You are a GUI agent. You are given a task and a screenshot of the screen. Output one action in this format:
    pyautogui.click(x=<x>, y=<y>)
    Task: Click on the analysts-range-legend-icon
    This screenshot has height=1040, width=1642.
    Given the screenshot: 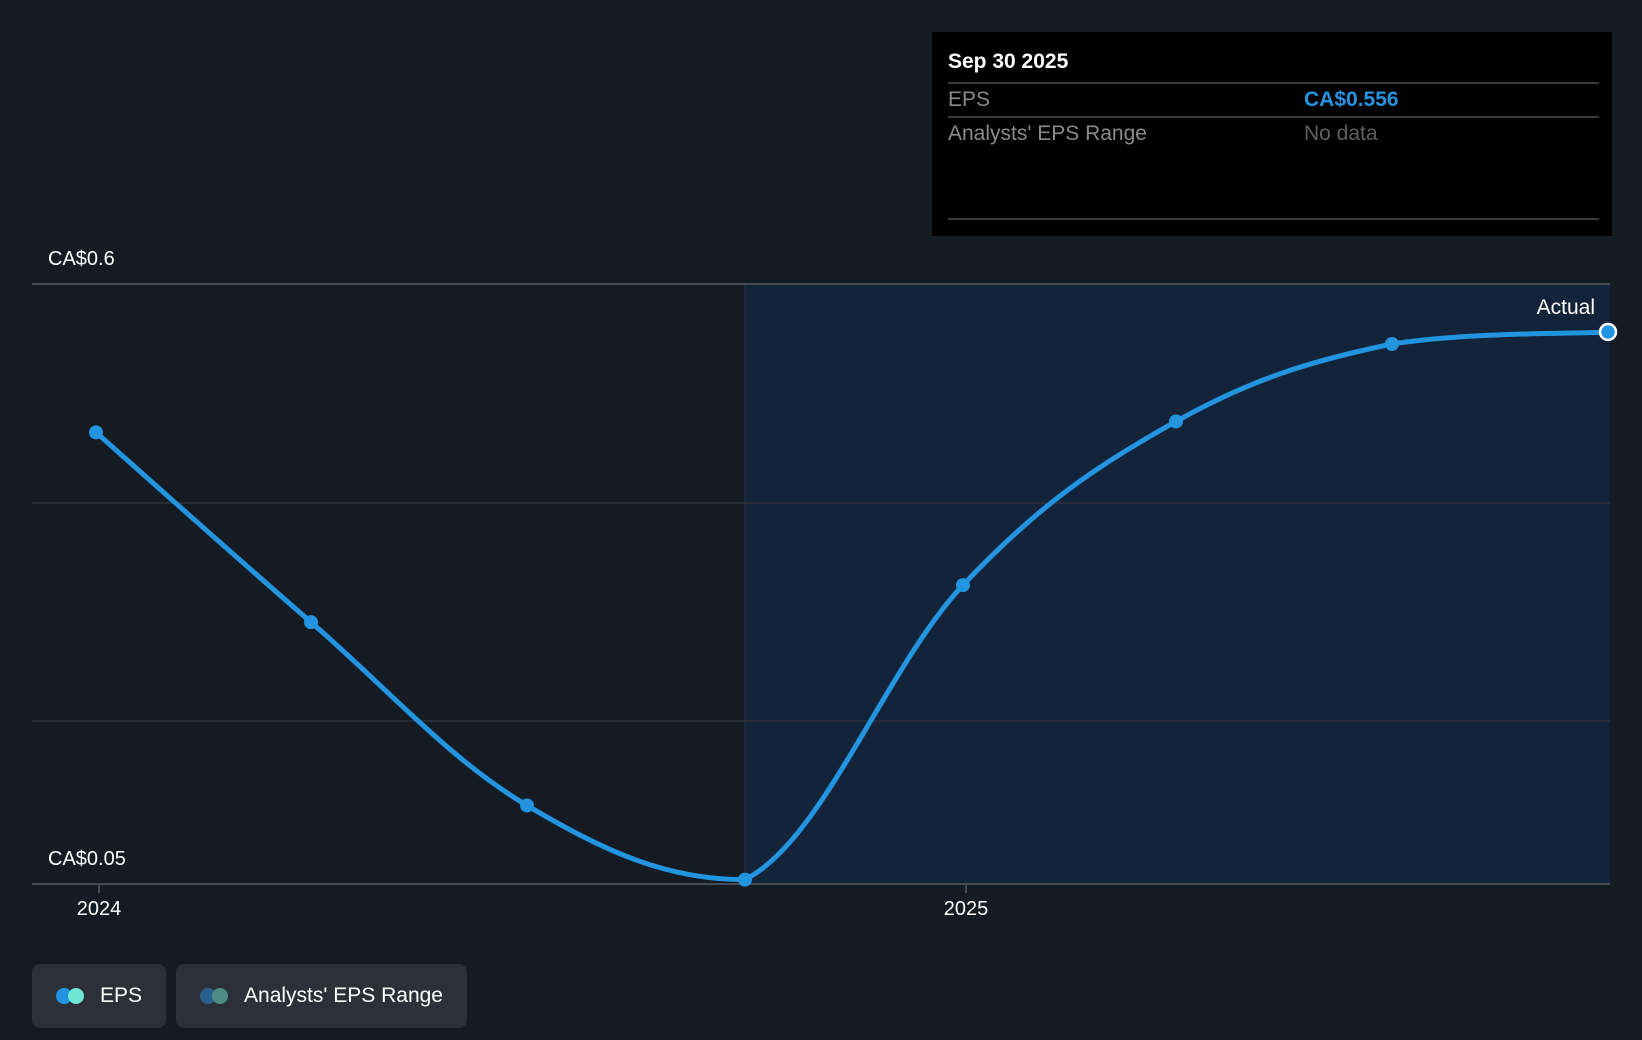 What is the action you would take?
    pyautogui.click(x=215, y=996)
    